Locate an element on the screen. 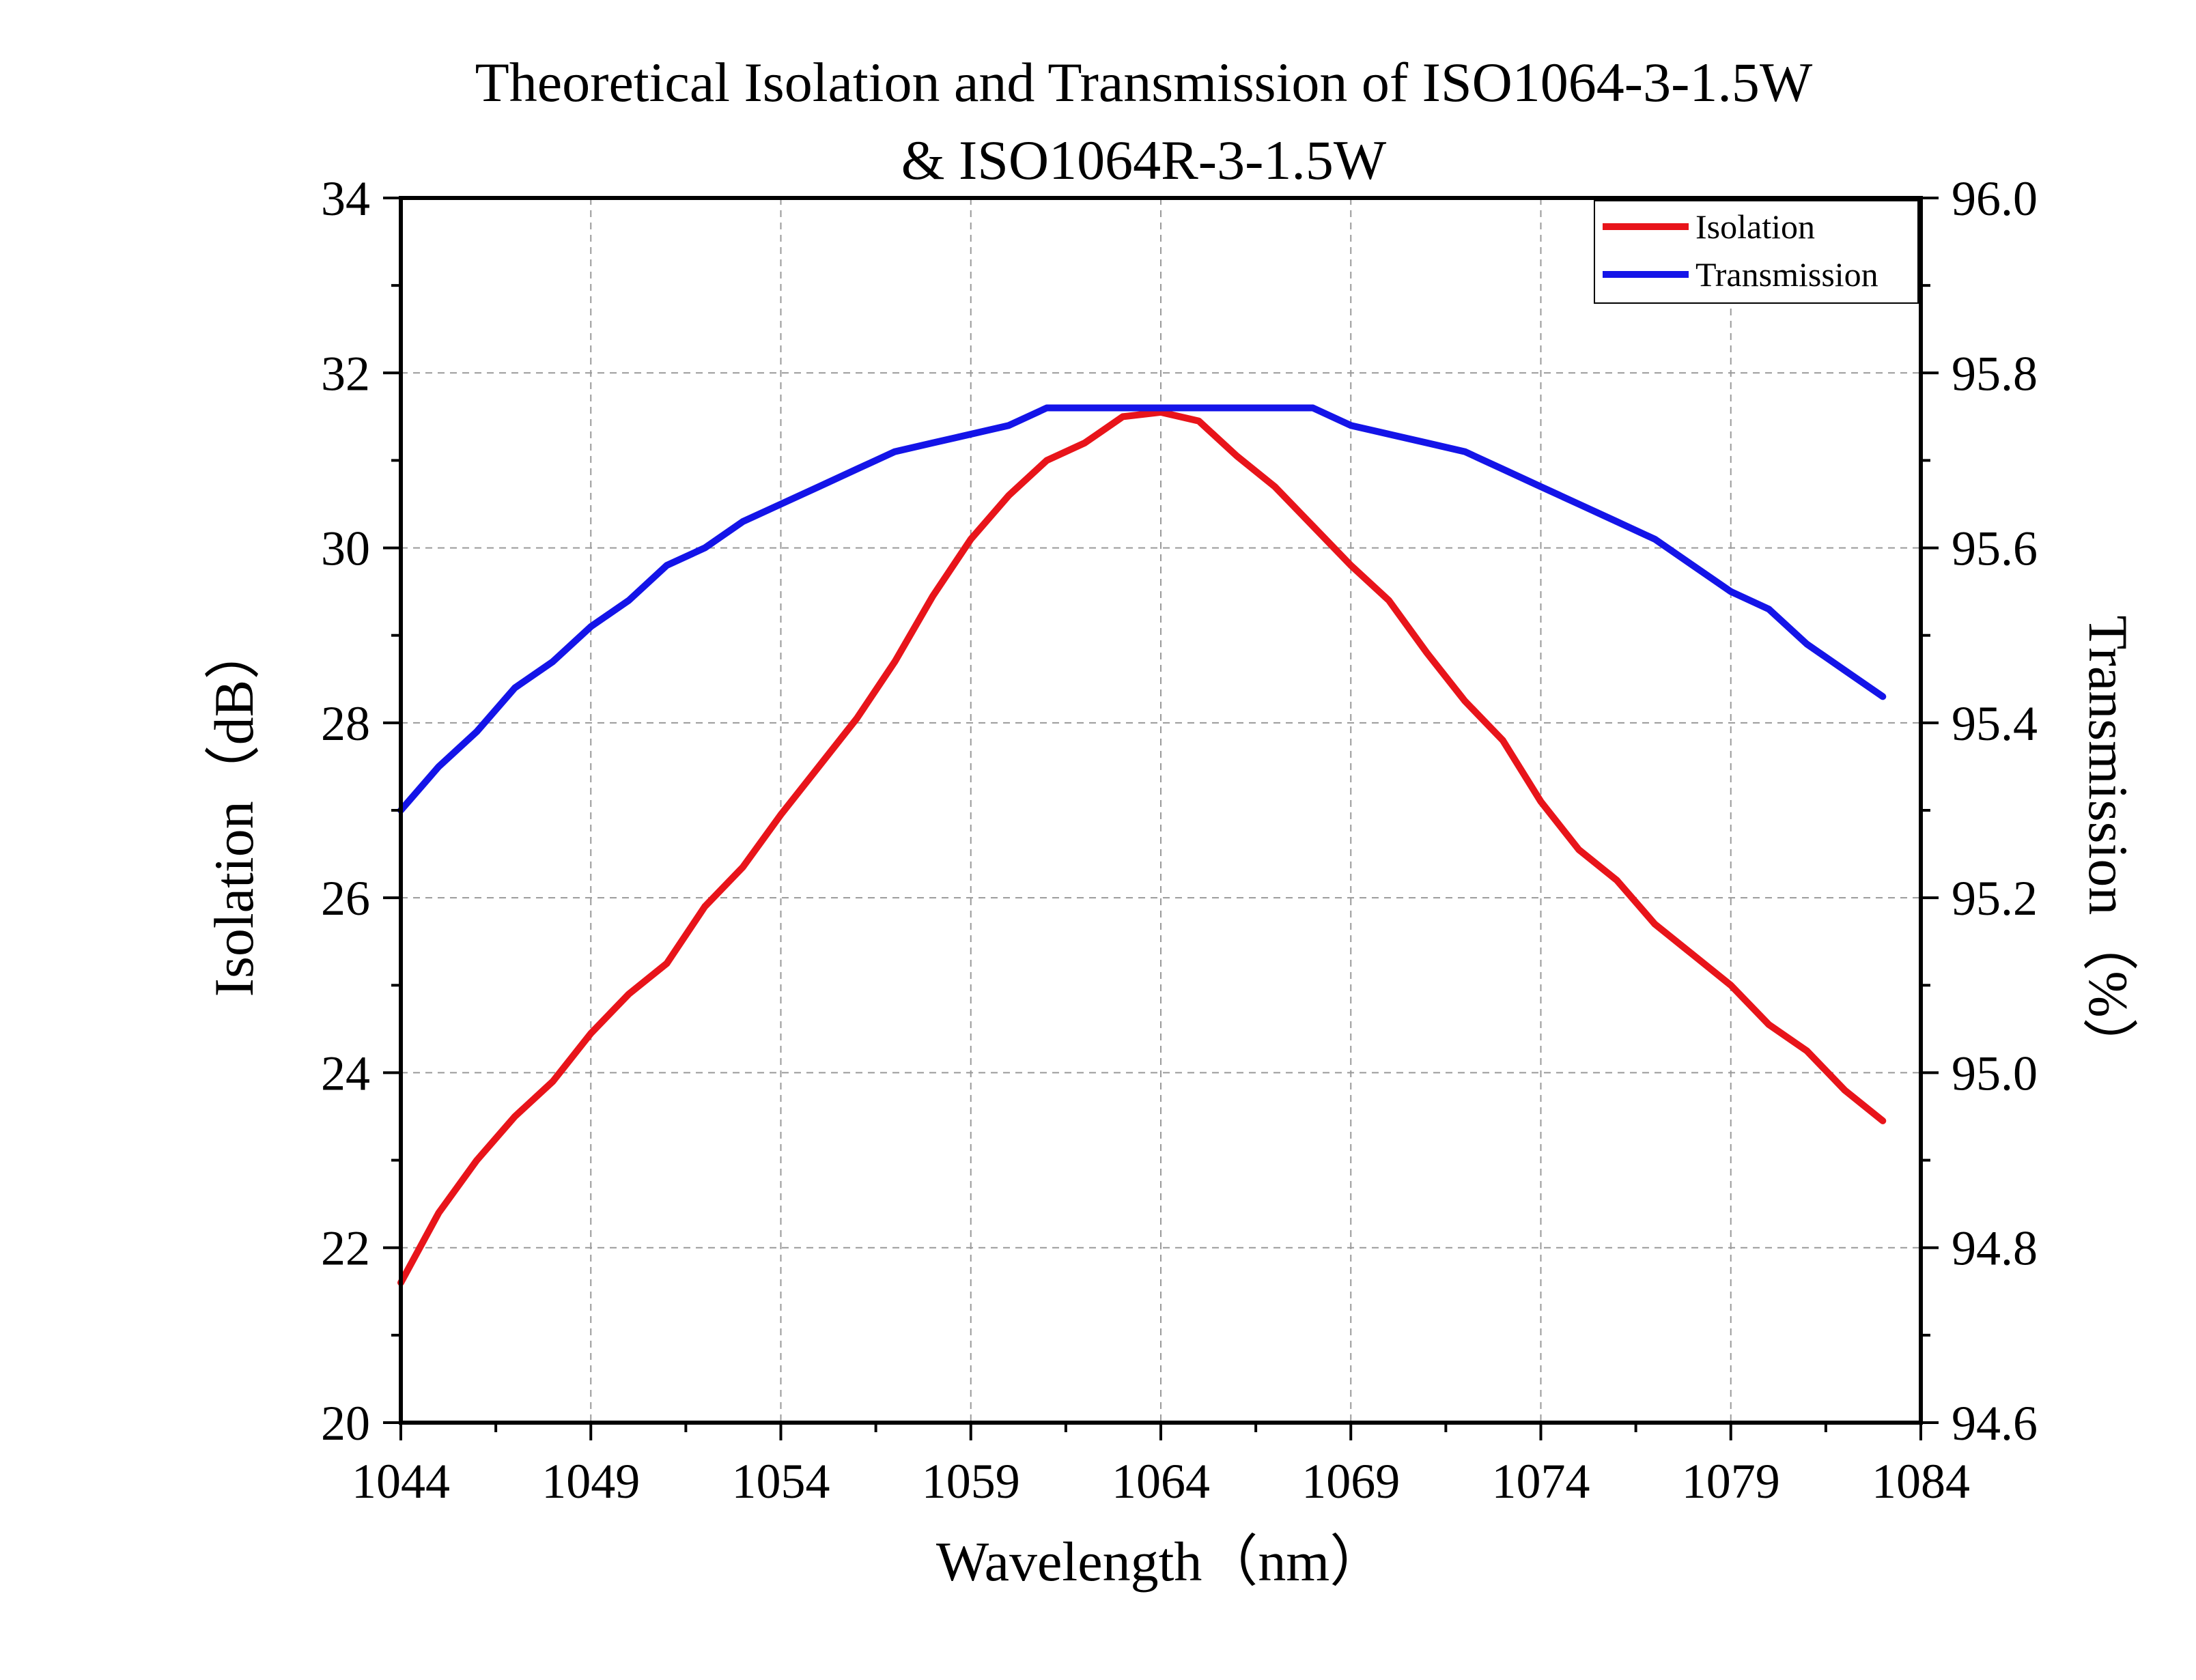  y-axis-left-title: Isolation（dB） is located at coordinates (234, 810).